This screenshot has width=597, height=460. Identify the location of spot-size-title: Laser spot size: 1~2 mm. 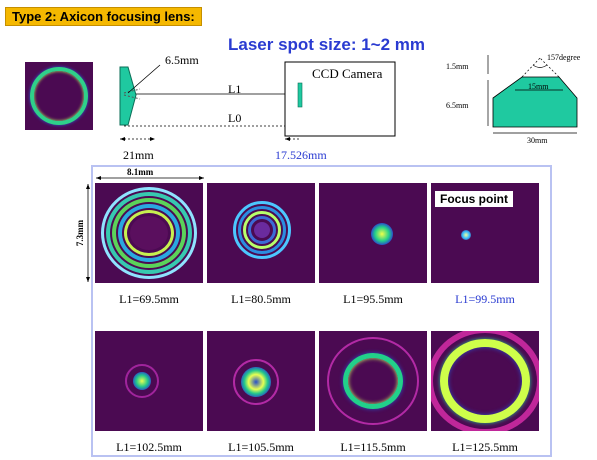
(327, 44).